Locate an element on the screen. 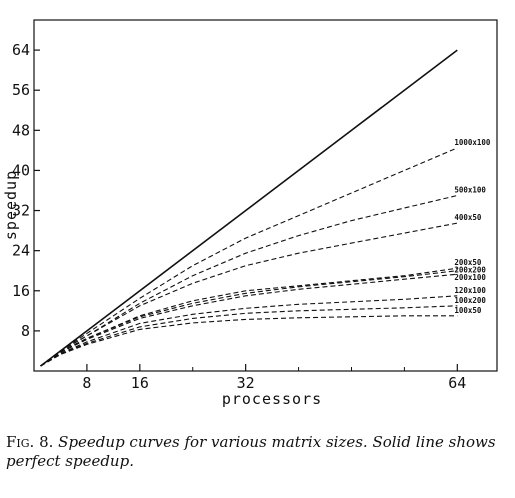 This screenshot has height=498, width=515. series-line-100x200 is located at coordinates (249, 336).